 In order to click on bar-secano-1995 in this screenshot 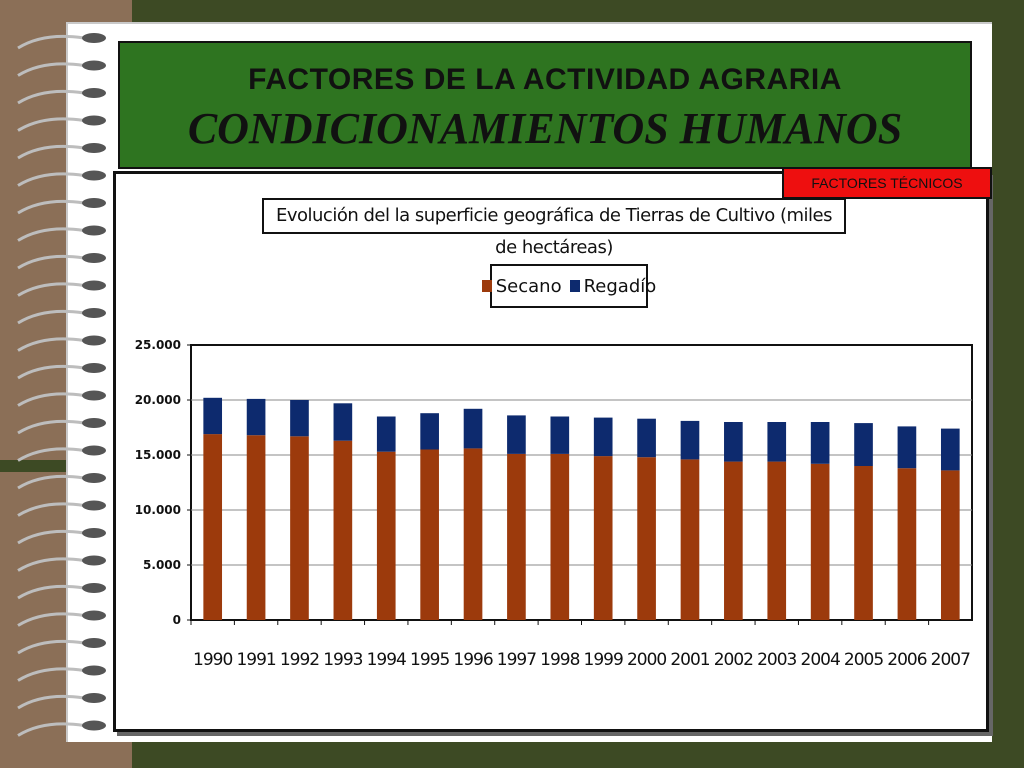, I will do `click(429, 534)`.